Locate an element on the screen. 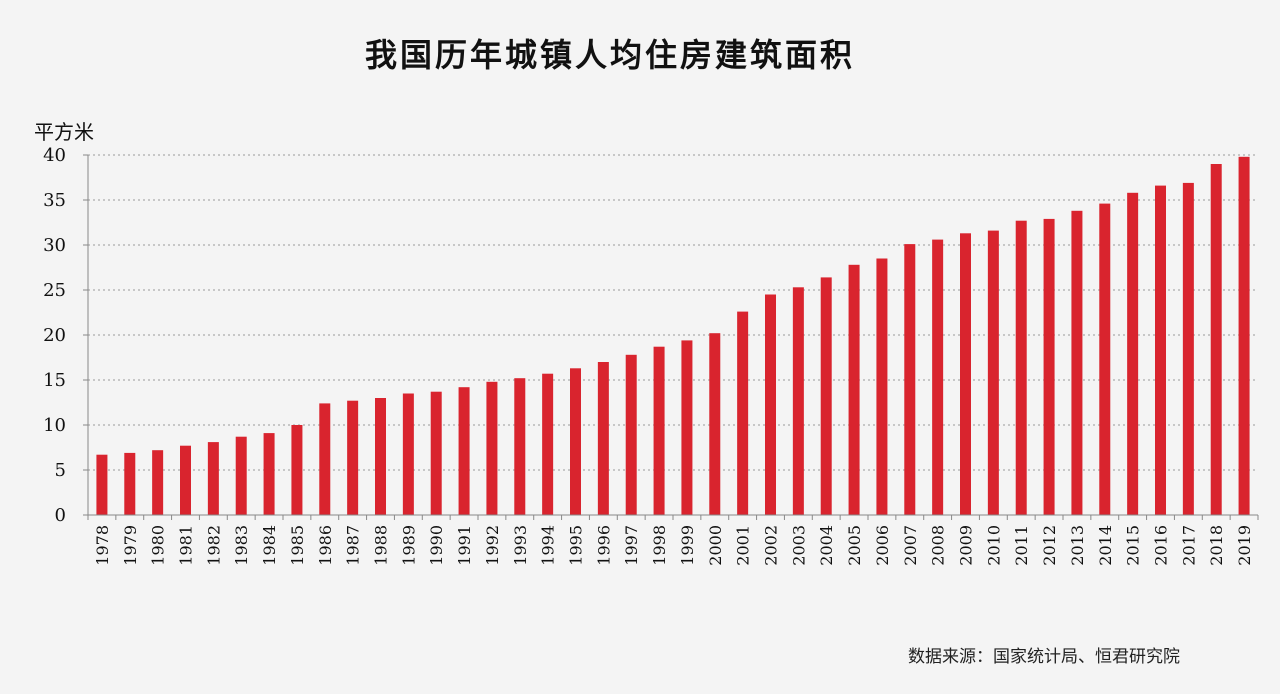 The height and width of the screenshot is (694, 1280). x-tick-label: 2018 is located at coordinates (1216, 545).